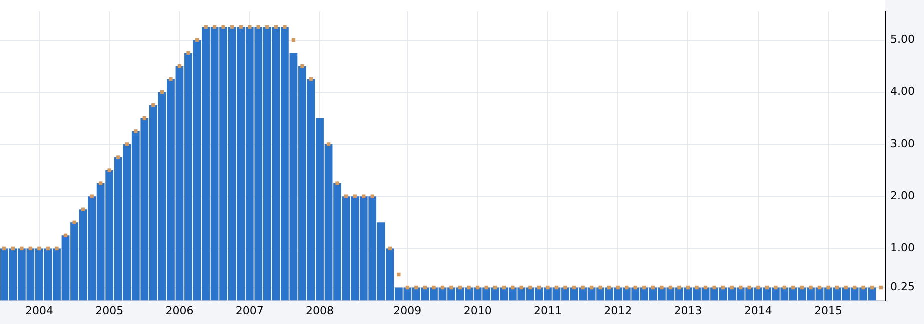 The height and width of the screenshot is (324, 924). I want to click on x-tick-label: 2013, so click(688, 311).